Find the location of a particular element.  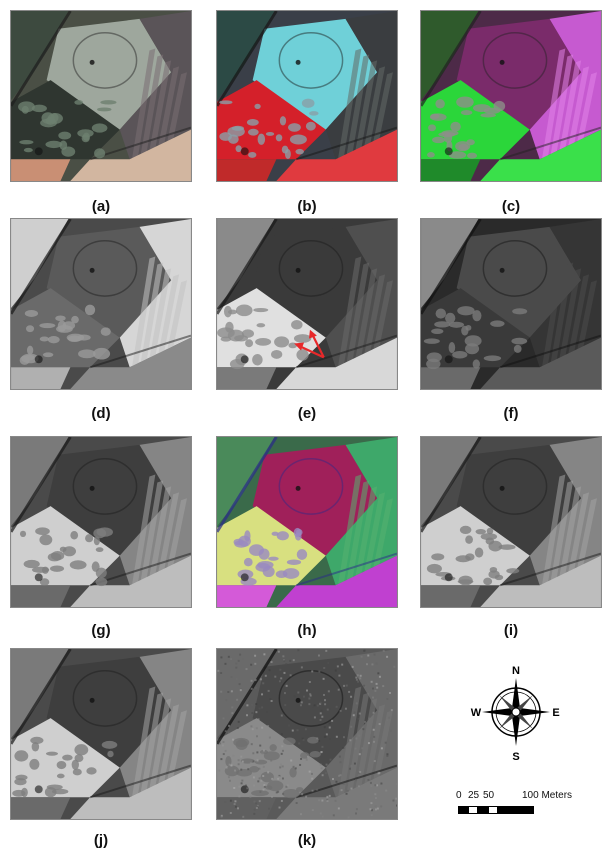

caption-g: (g) is located at coordinates (101, 630).